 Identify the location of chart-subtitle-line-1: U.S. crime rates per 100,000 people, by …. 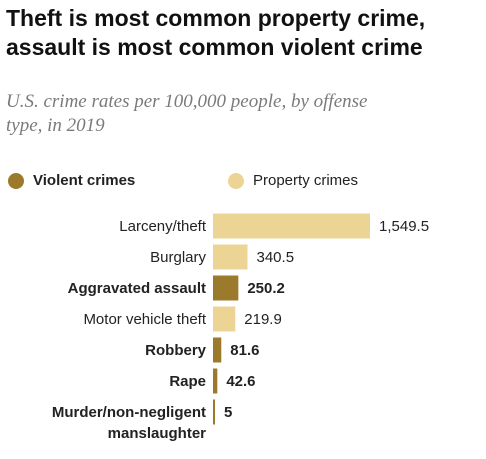
(187, 101).